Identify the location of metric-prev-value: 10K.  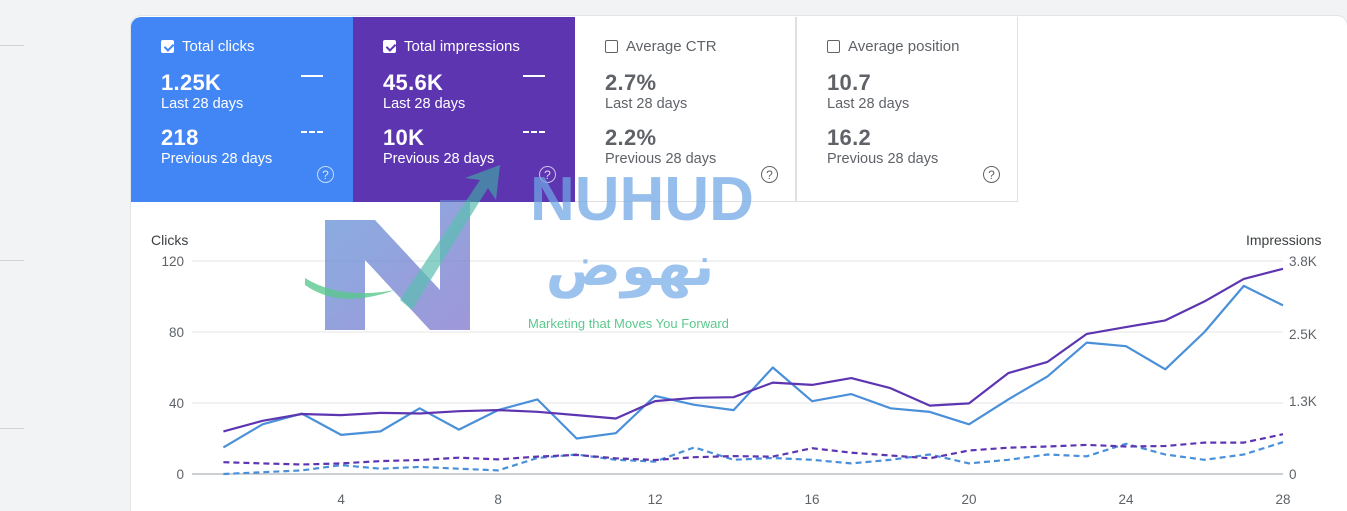
(404, 137).